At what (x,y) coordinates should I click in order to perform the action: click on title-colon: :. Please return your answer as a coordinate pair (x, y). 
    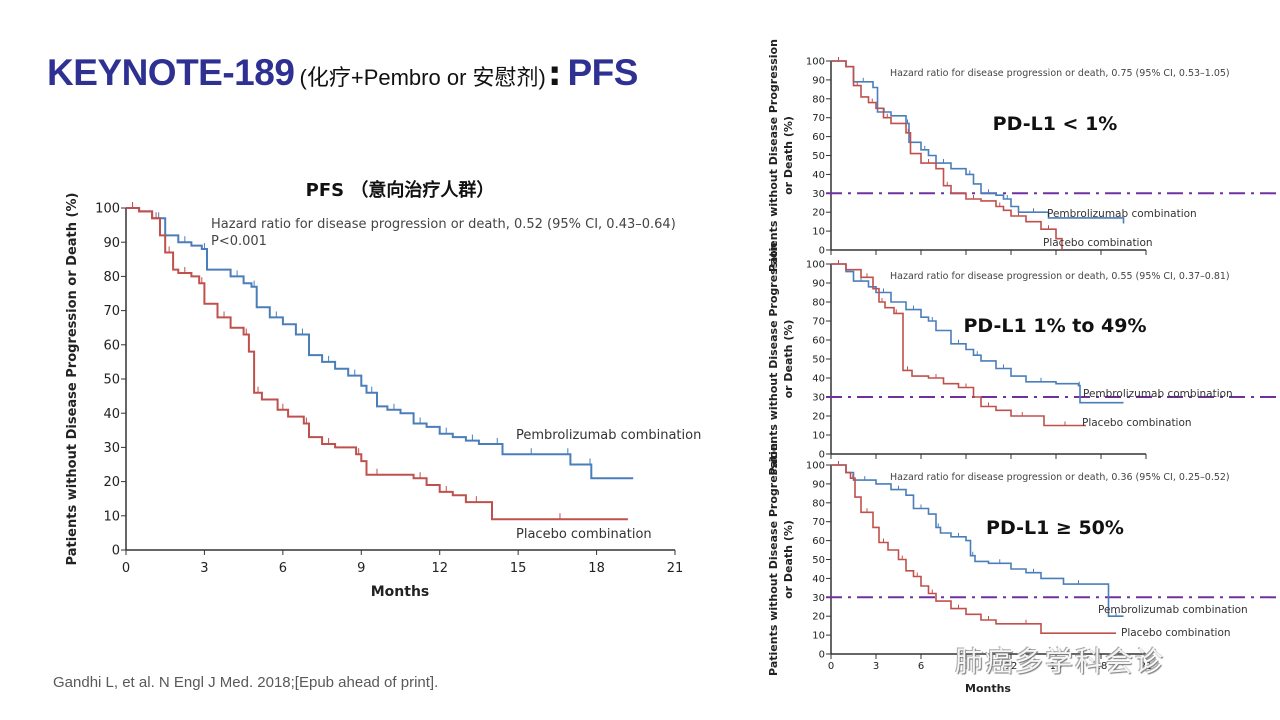
    Looking at the image, I should click on (554, 74).